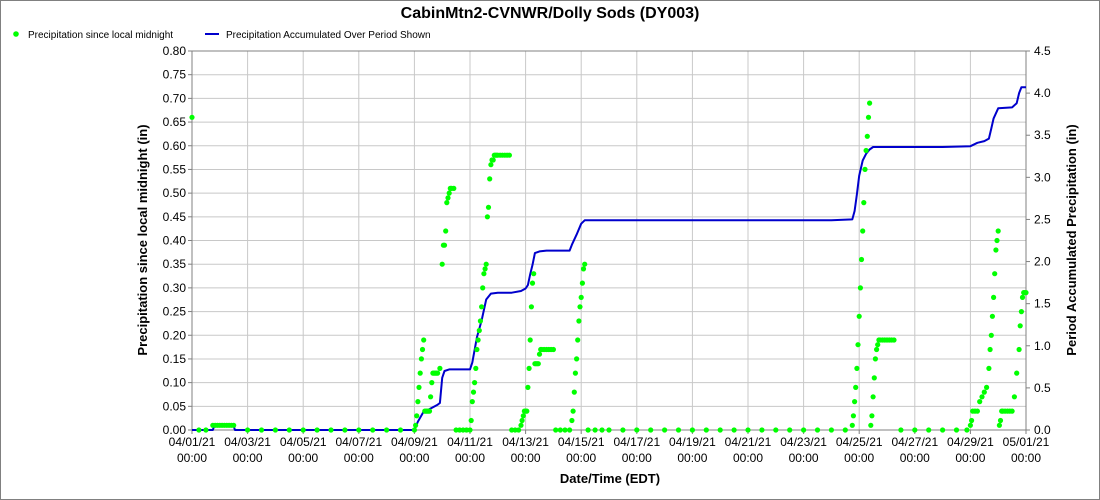 Image resolution: width=1100 pixels, height=500 pixels. I want to click on x-tick-date-label: 04/21/21, so click(748, 442).